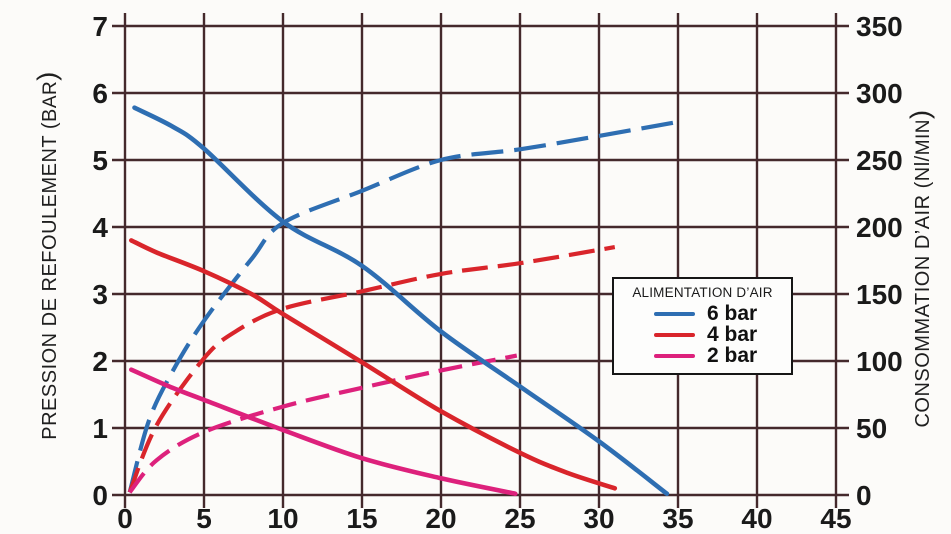 Image resolution: width=951 pixels, height=534 pixels. I want to click on y-right-tick-label: 250, so click(879, 160).